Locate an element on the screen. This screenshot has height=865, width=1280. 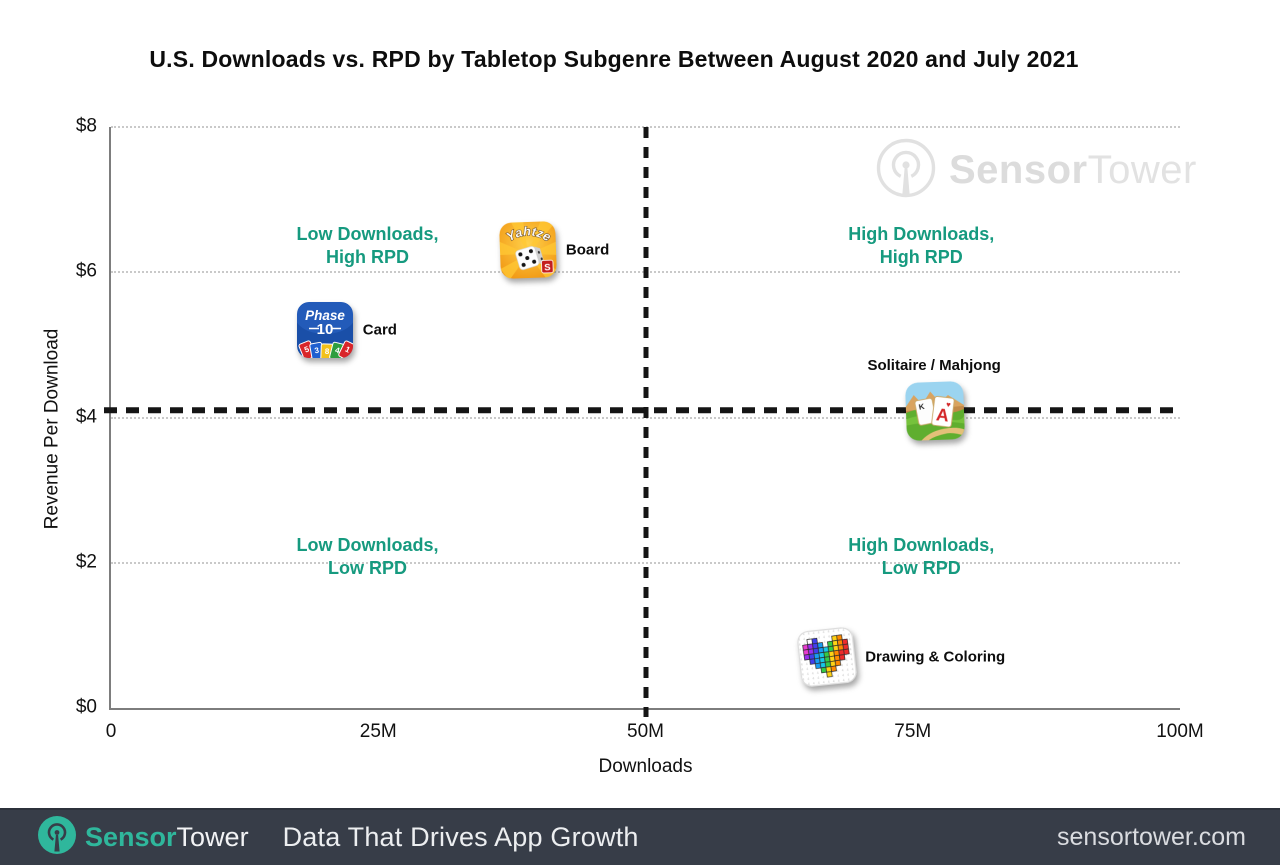
x-tick-0: 0 is located at coordinates (111, 731).